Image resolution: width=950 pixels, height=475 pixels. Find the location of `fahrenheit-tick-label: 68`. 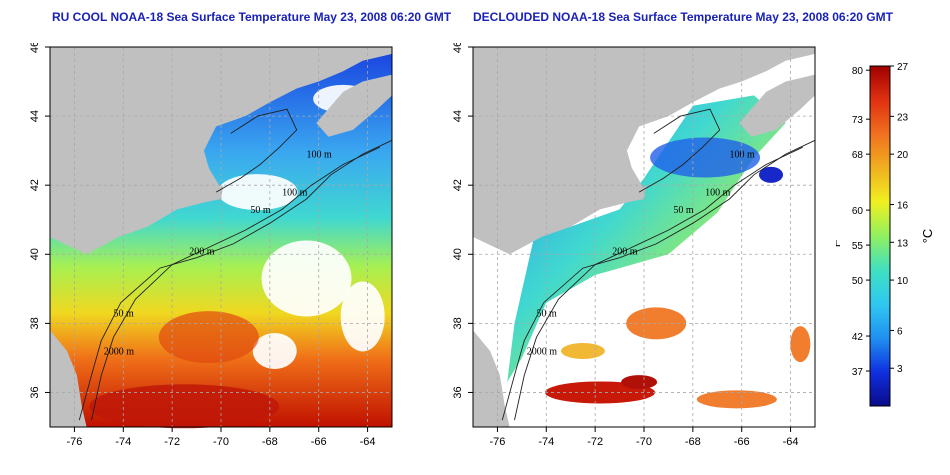

fahrenheit-tick-label: 68 is located at coordinates (858, 155).